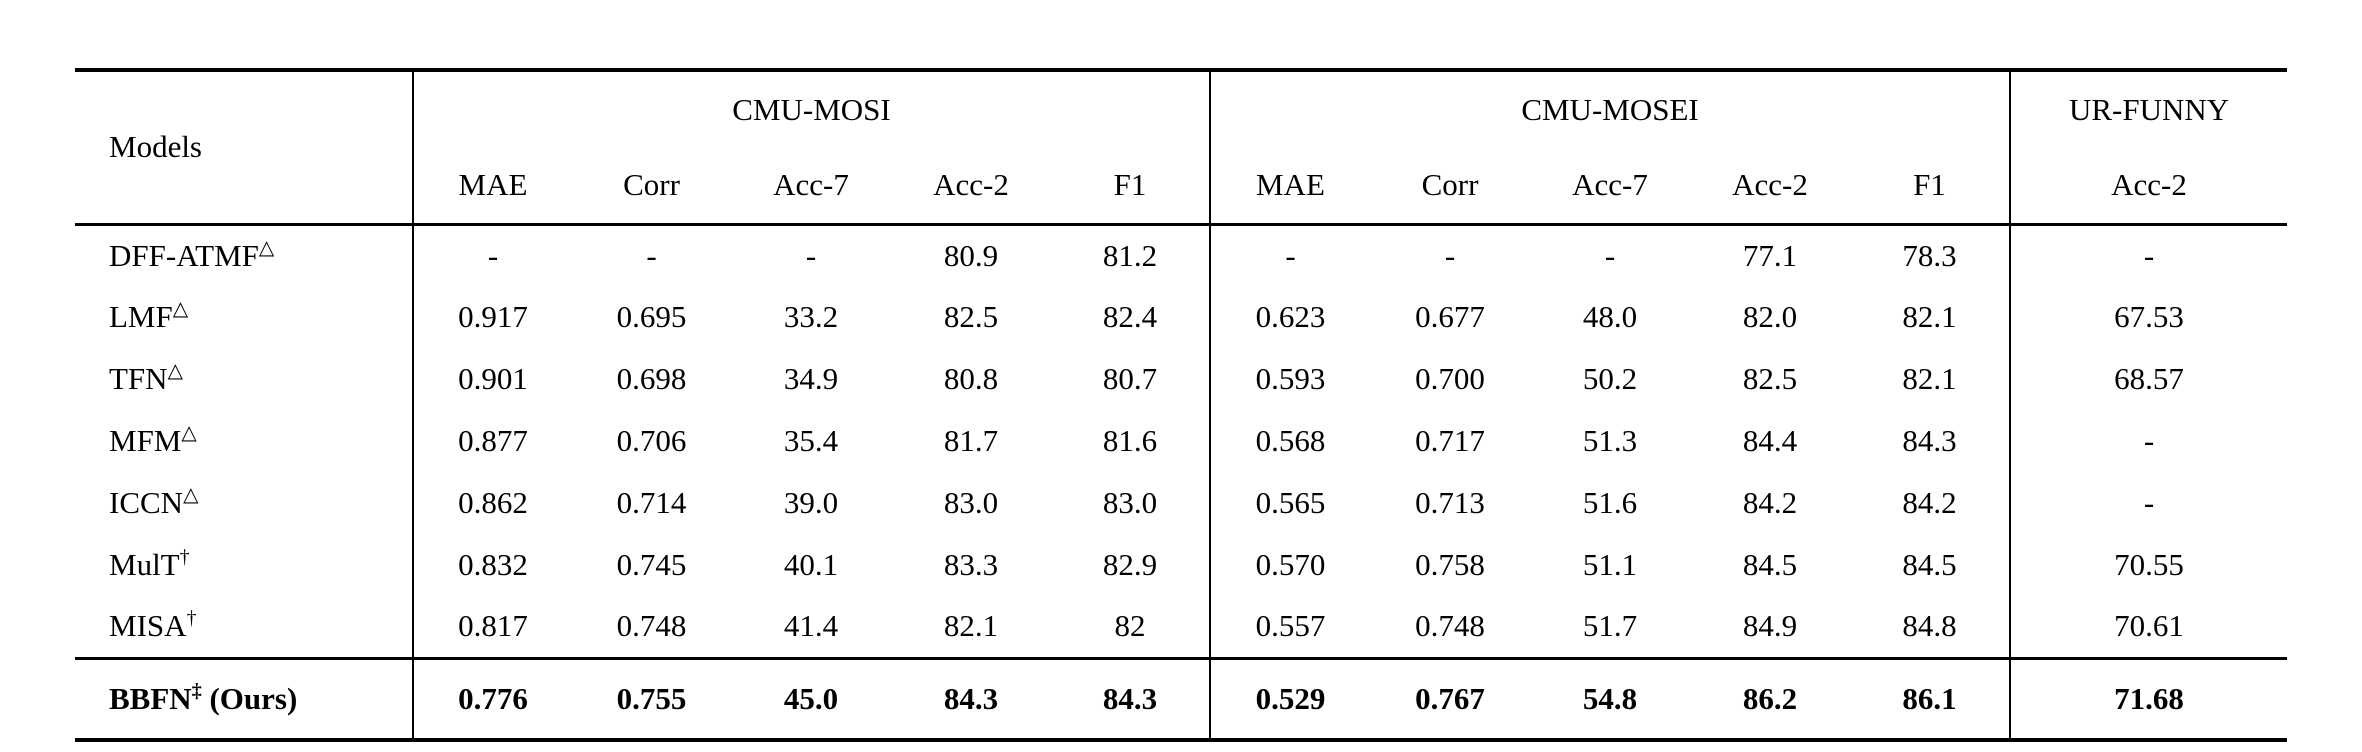 This screenshot has width=2362, height=752. I want to click on metric-value: 84.9, so click(1770, 626).